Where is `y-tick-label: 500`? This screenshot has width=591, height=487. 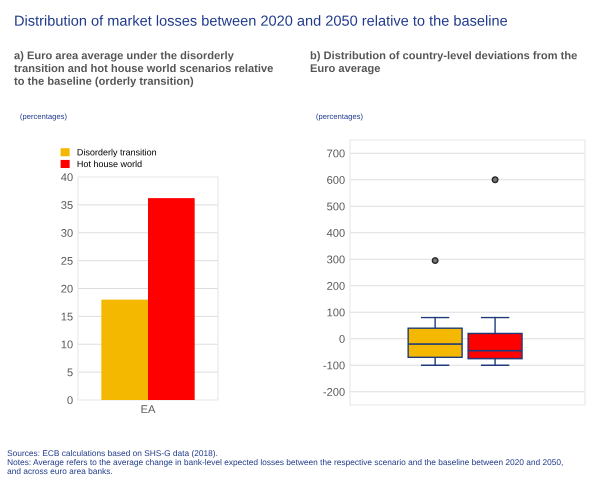 y-tick-label: 500 is located at coordinates (336, 206).